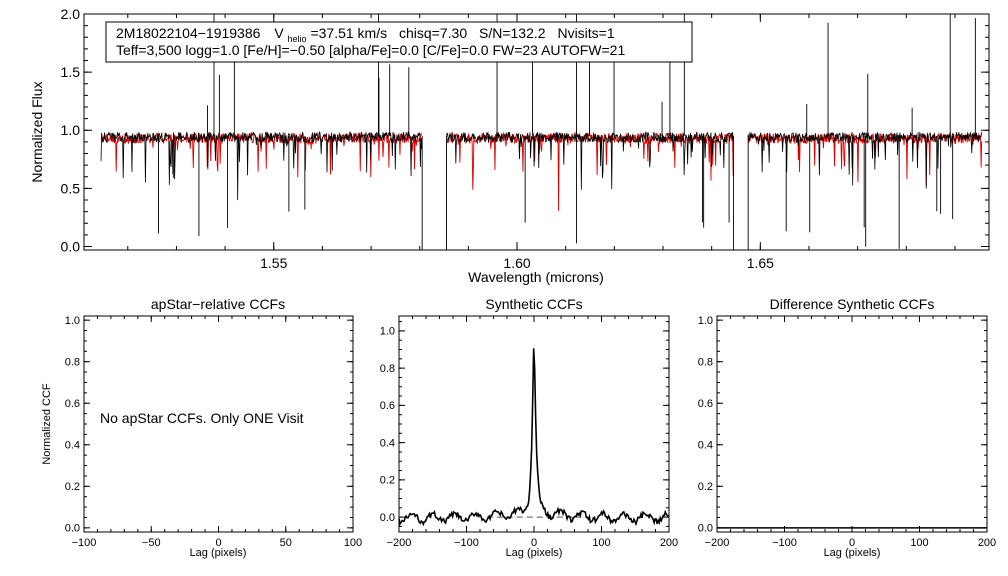 The height and width of the screenshot is (576, 1008). Describe the element at coordinates (202, 418) in the screenshot. I see `apstar-message: No apStar CCFs. Only ONE Visit` at that location.